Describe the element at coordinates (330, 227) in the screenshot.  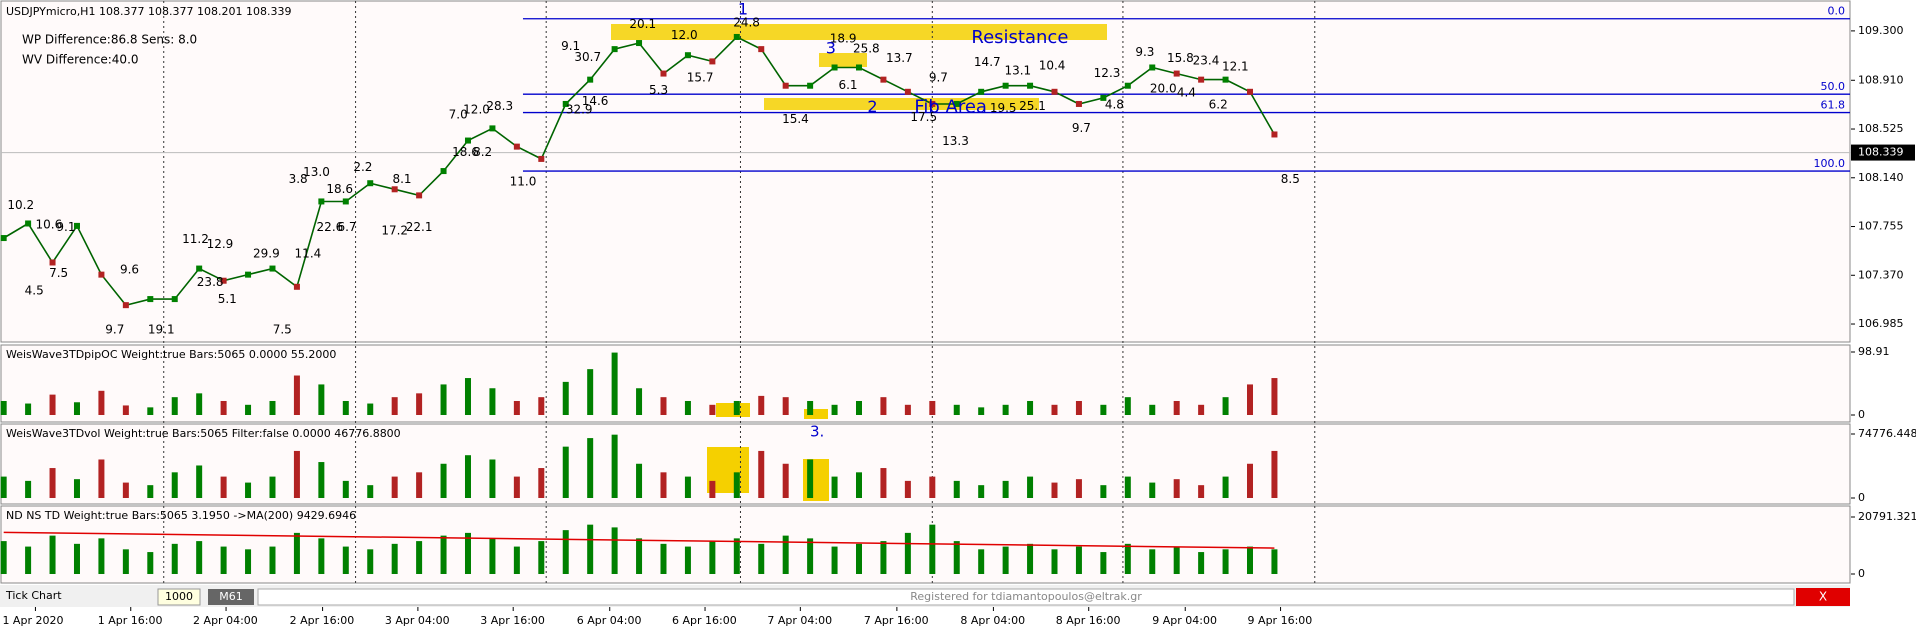
I see `wave-label: 22.6` at that location.